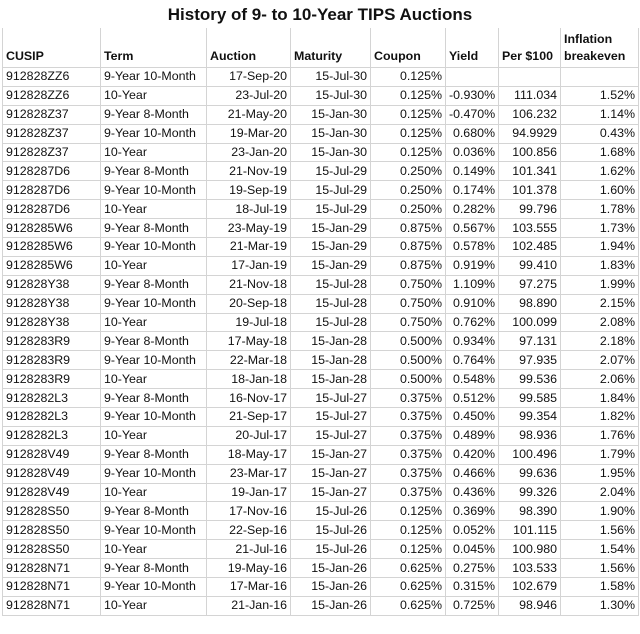 The height and width of the screenshot is (634, 640). I want to click on cell-auction: 19-May-16, so click(248, 568).